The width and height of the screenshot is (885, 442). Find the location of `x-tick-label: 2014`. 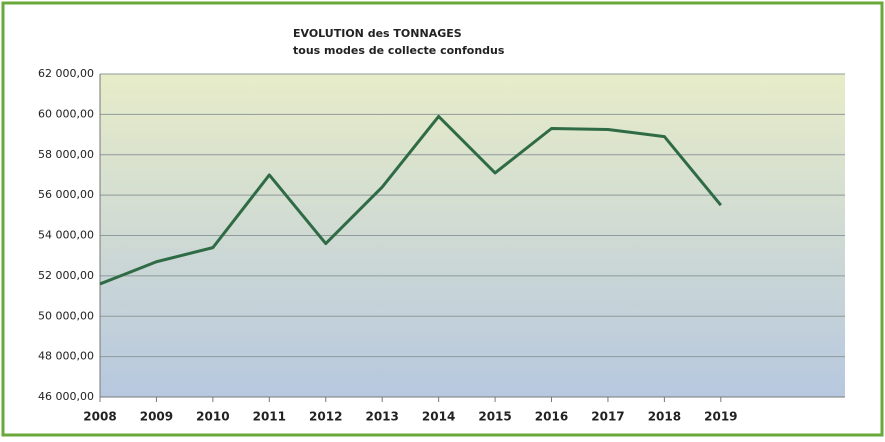

x-tick-label: 2014 is located at coordinates (438, 417).